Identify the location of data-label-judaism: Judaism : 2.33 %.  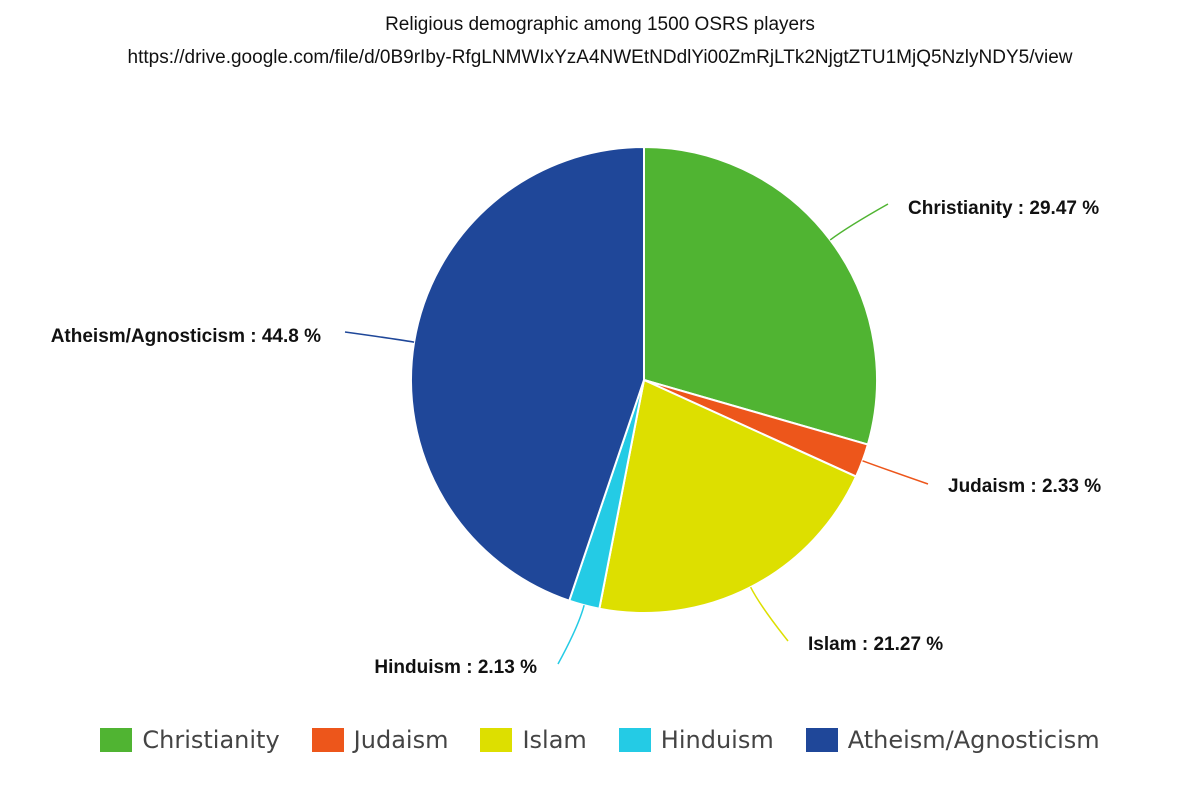
(1024, 486).